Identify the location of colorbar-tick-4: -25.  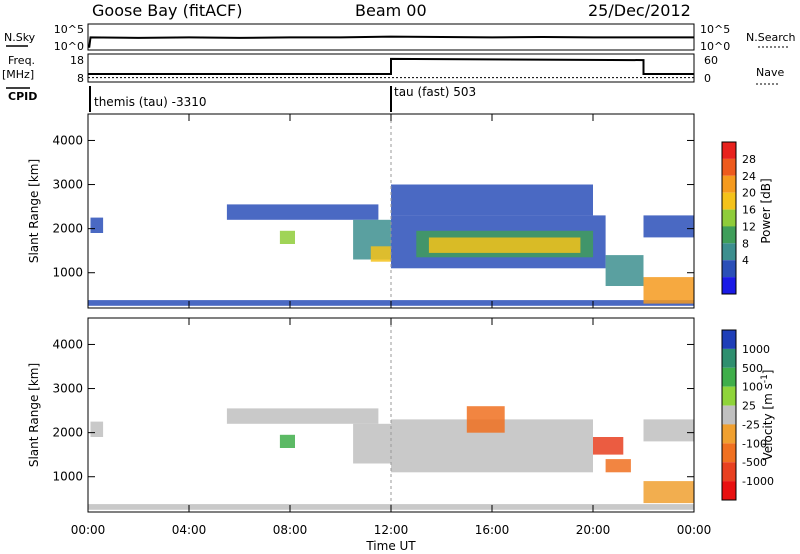
(751, 424).